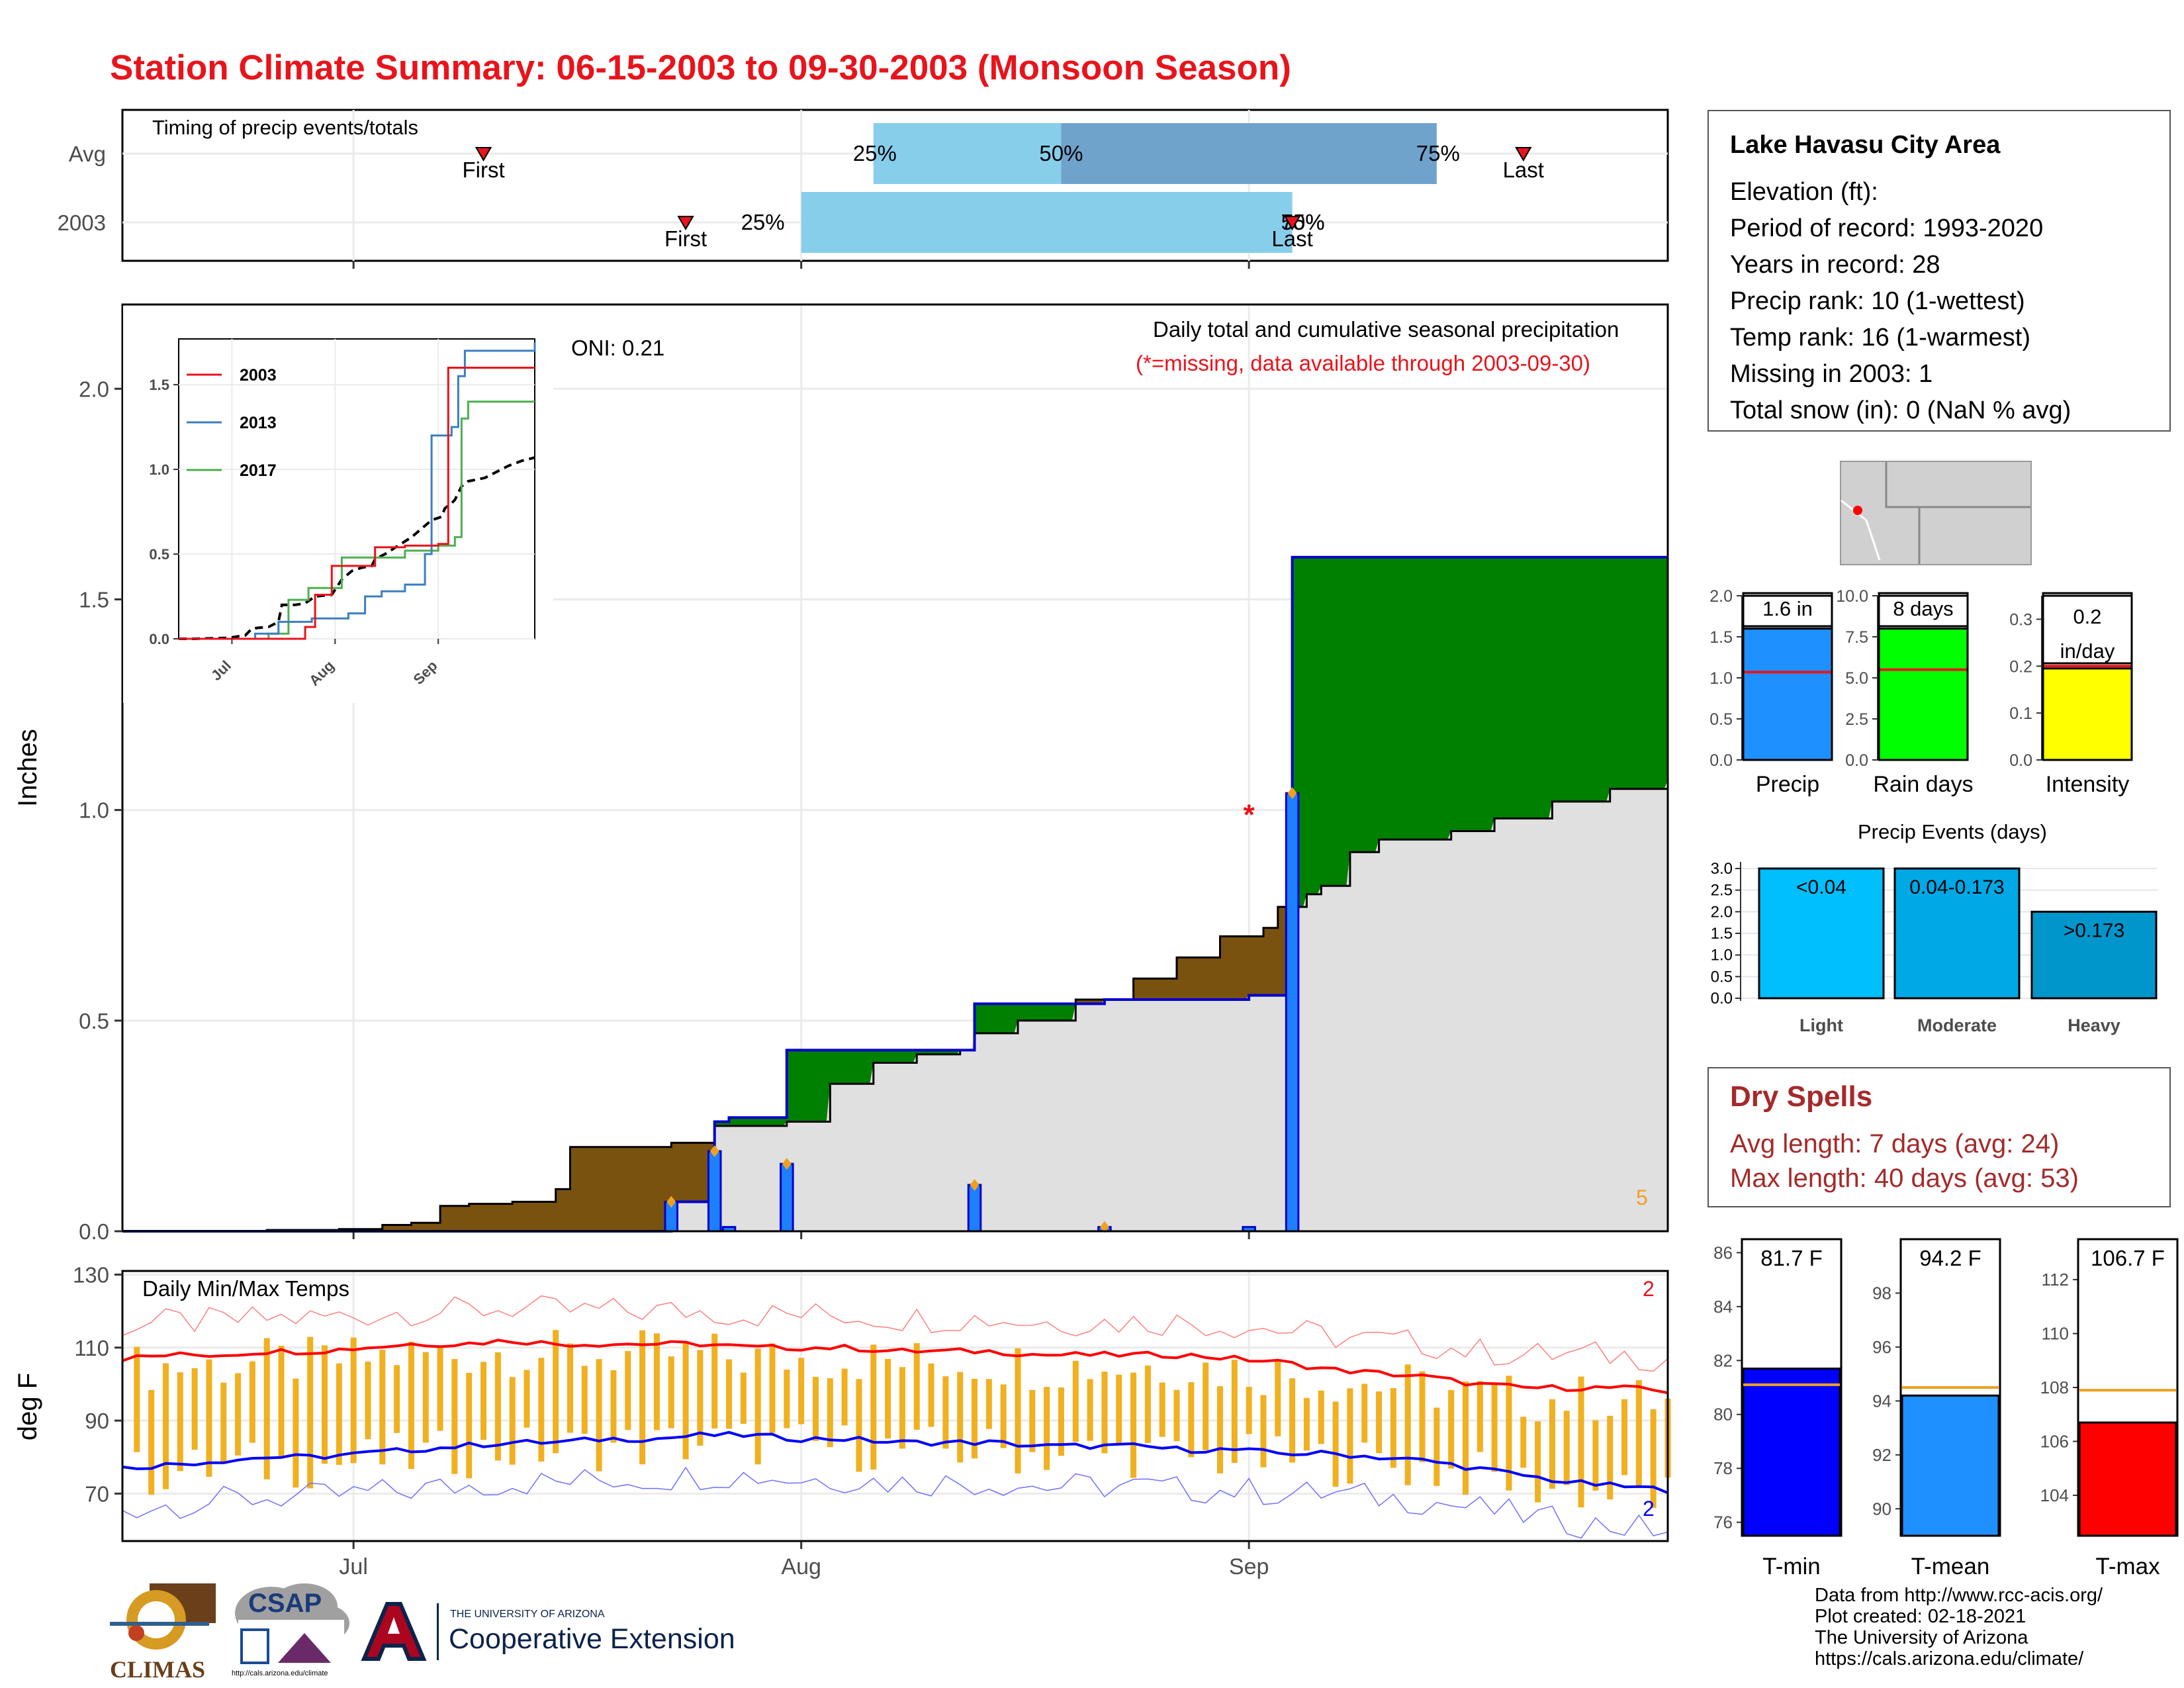 This screenshot has width=2184, height=1688. What do you see at coordinates (94, 1021) in the screenshot?
I see `precip-ytick-label: 0.5` at bounding box center [94, 1021].